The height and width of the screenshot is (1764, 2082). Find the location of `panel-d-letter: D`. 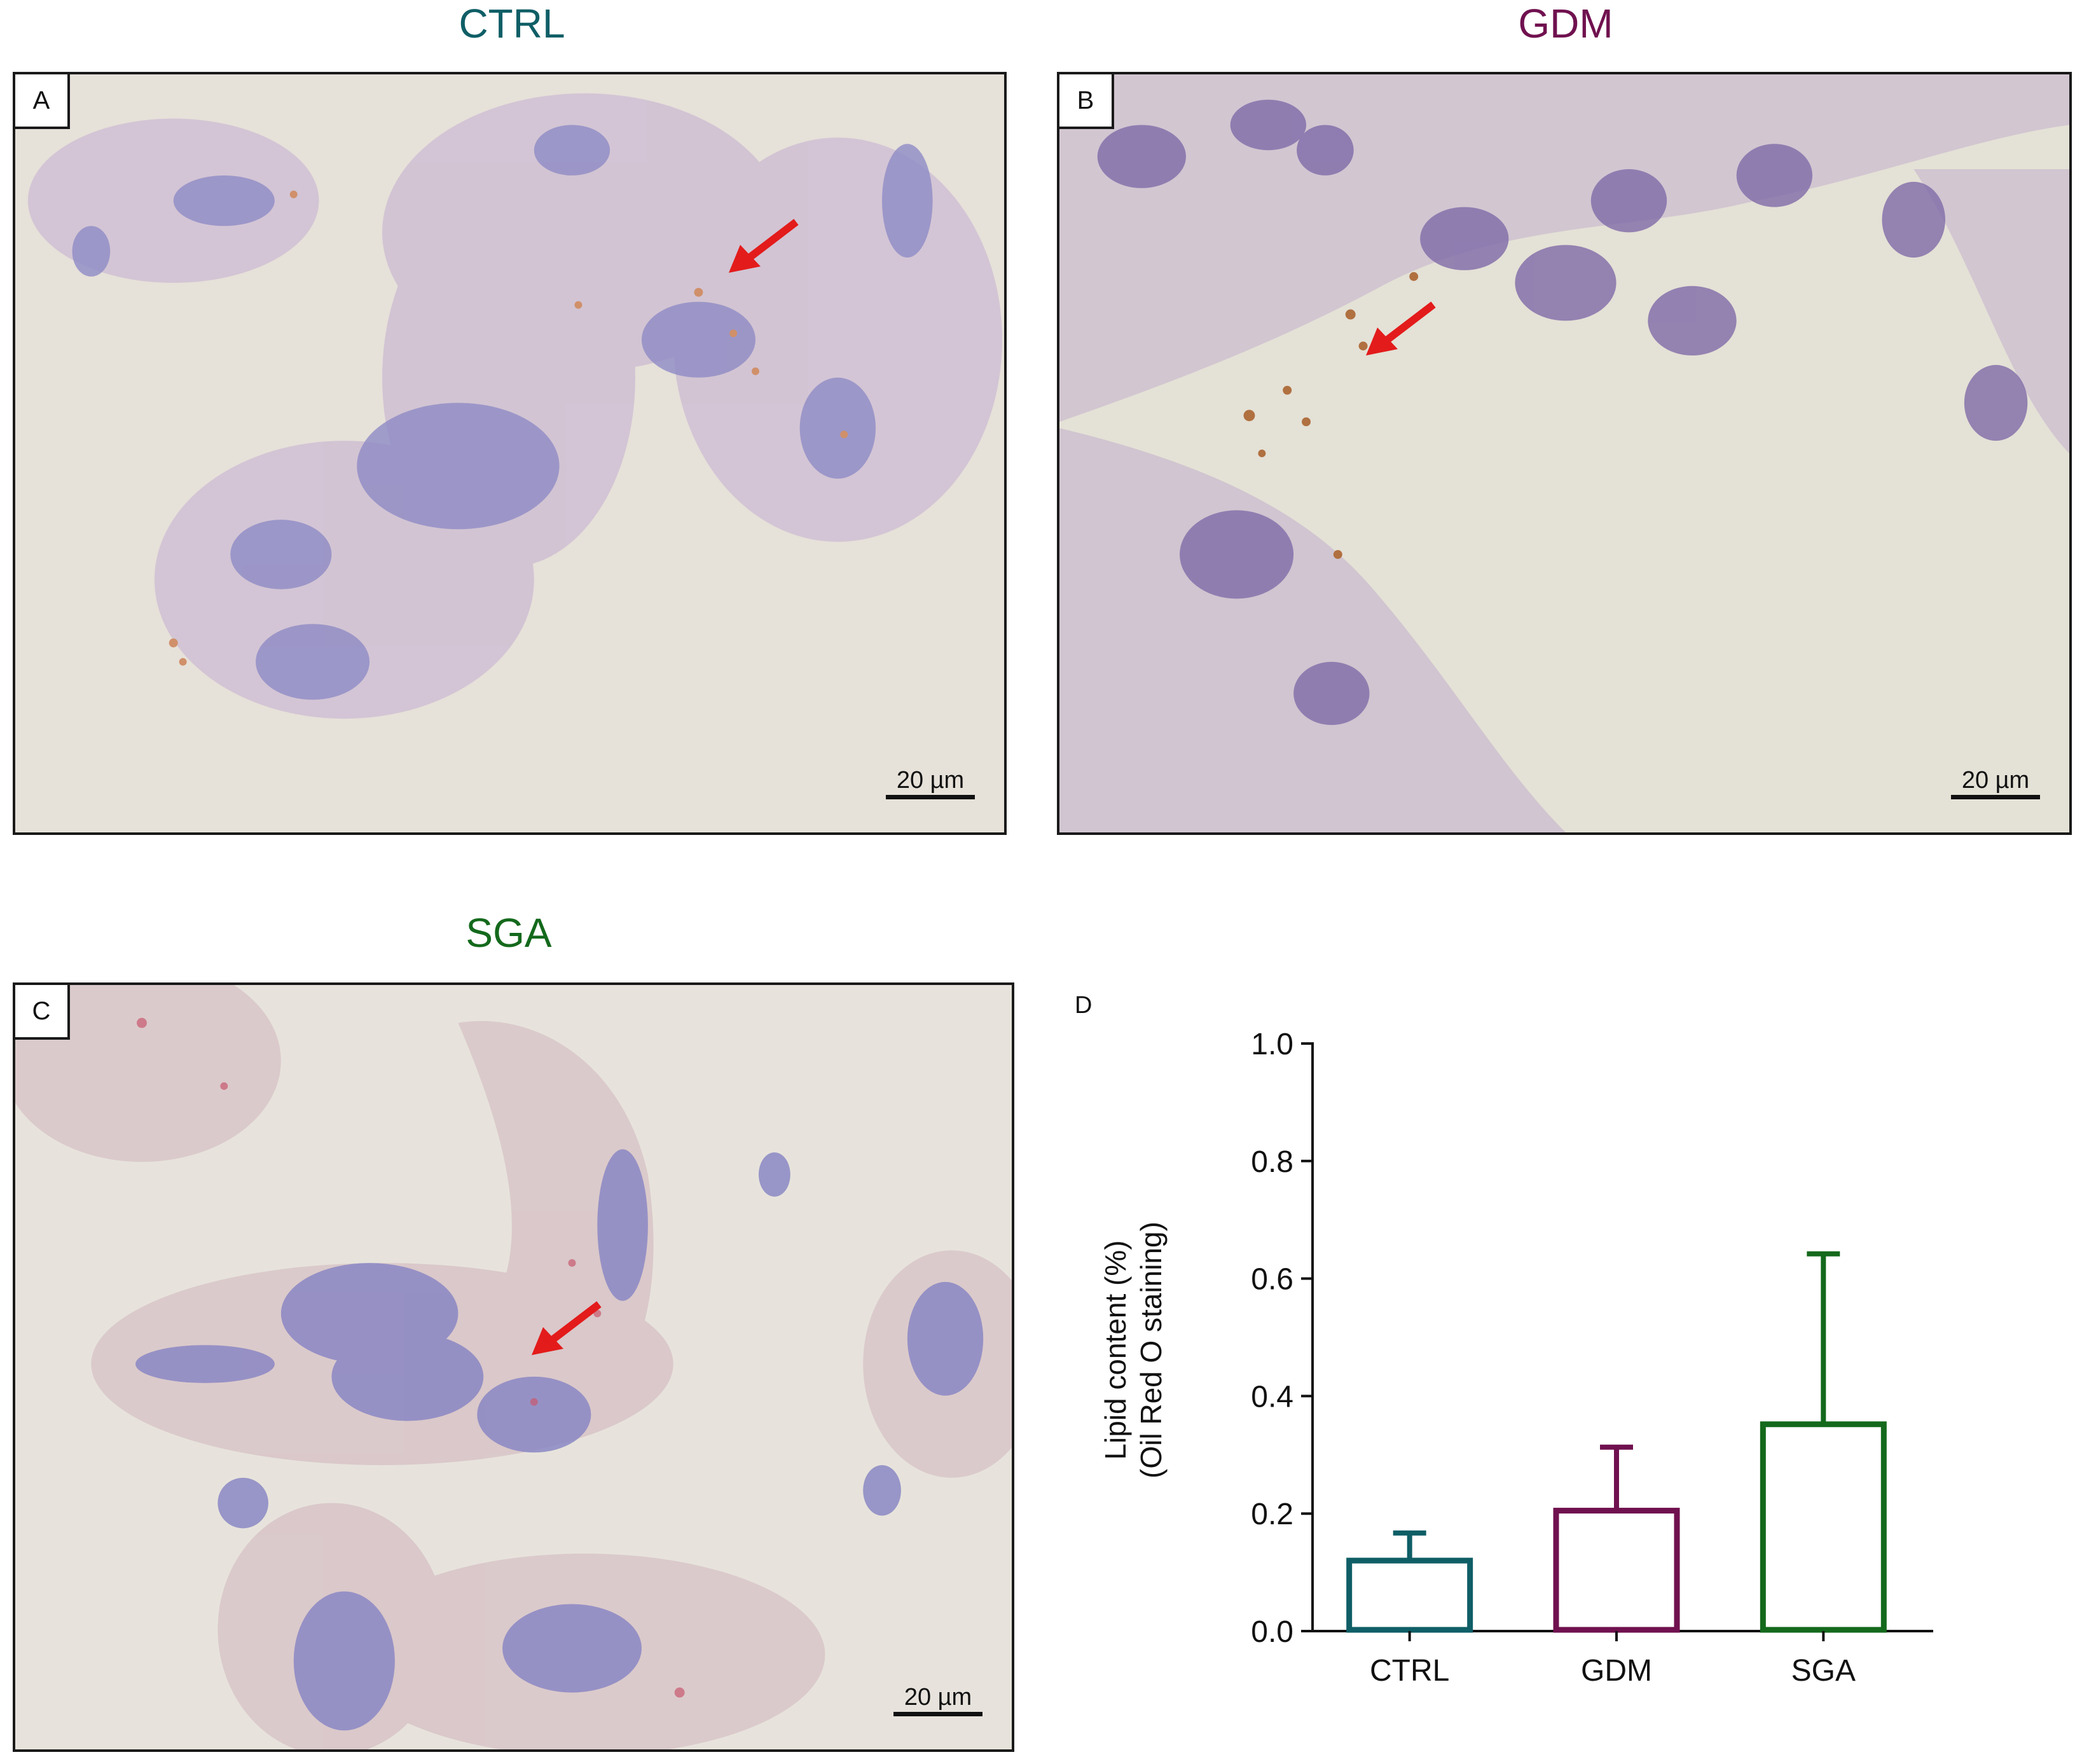

panel-d-letter: D is located at coordinates (1084, 1005).